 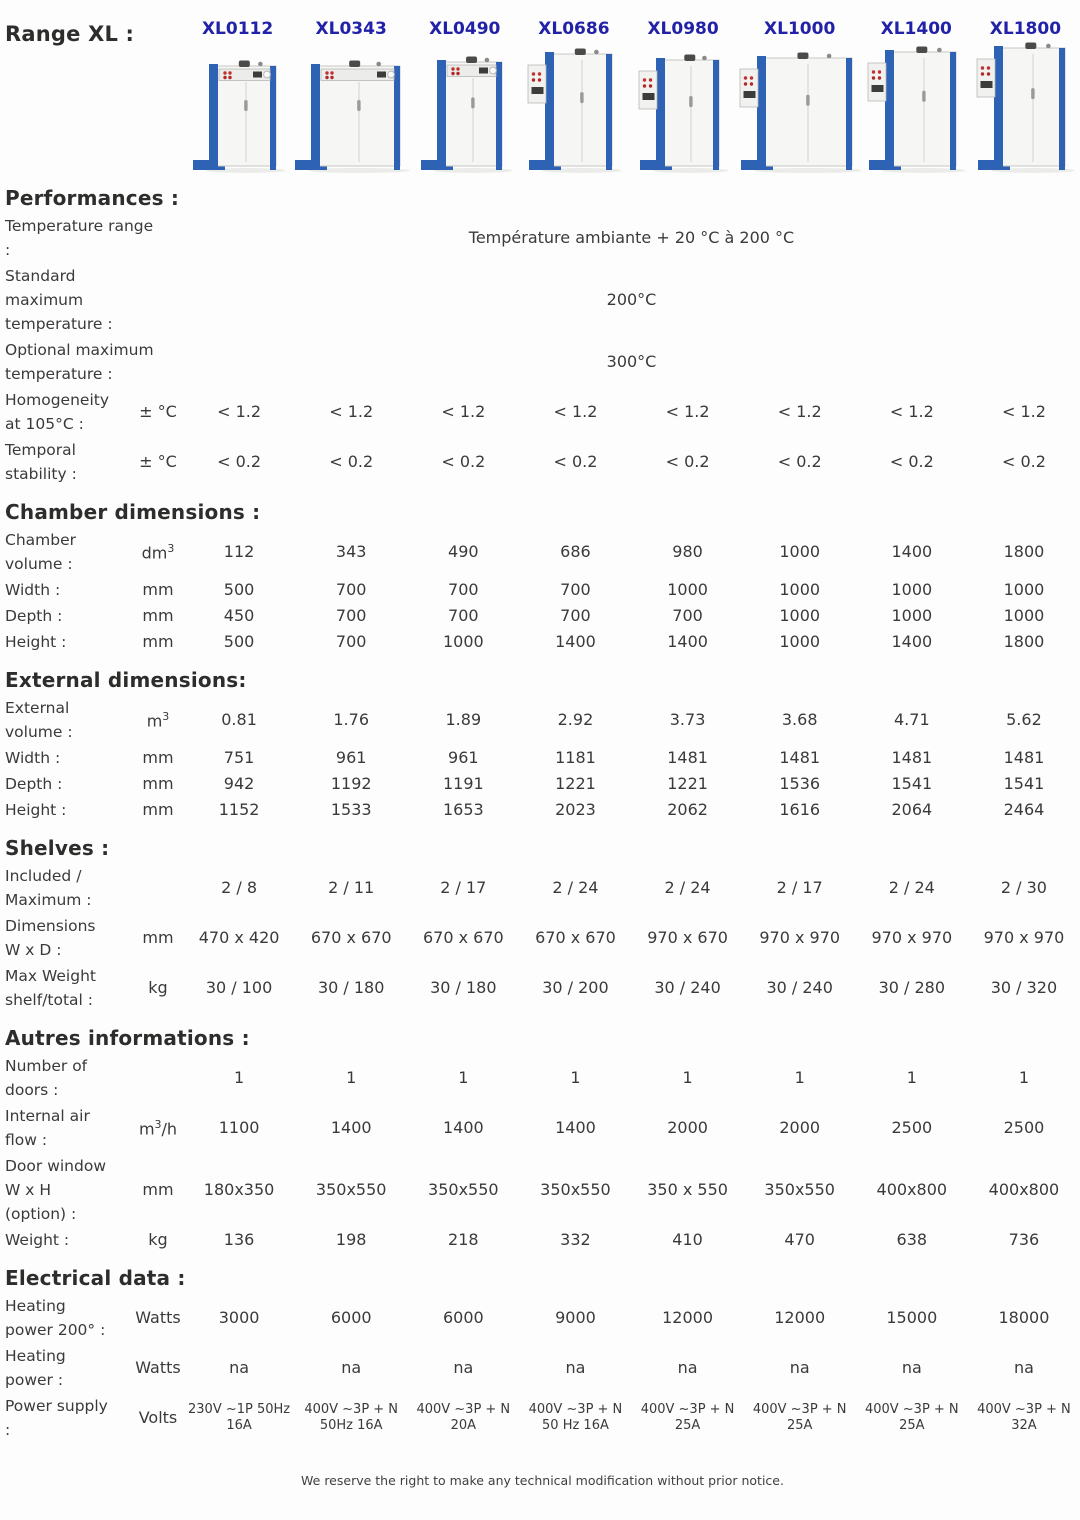 What do you see at coordinates (79, 238) in the screenshot?
I see `row-label-temperature-range: Temperature range:` at bounding box center [79, 238].